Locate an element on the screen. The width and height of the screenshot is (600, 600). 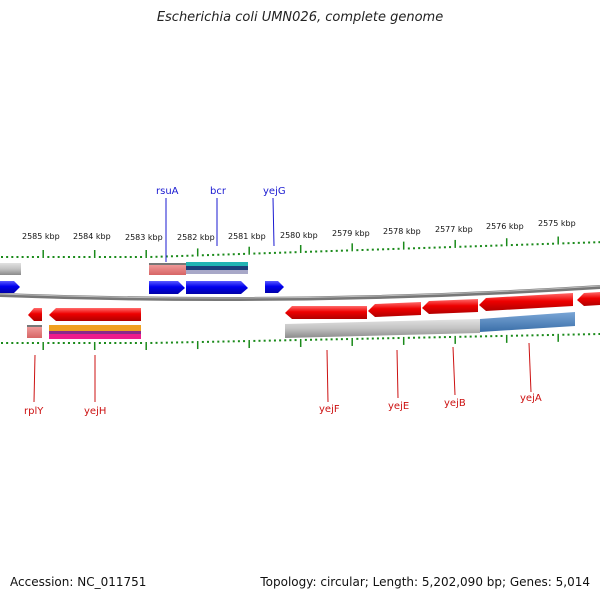
reverse-gene-arrow-yejA is located at coordinates (526, 302).